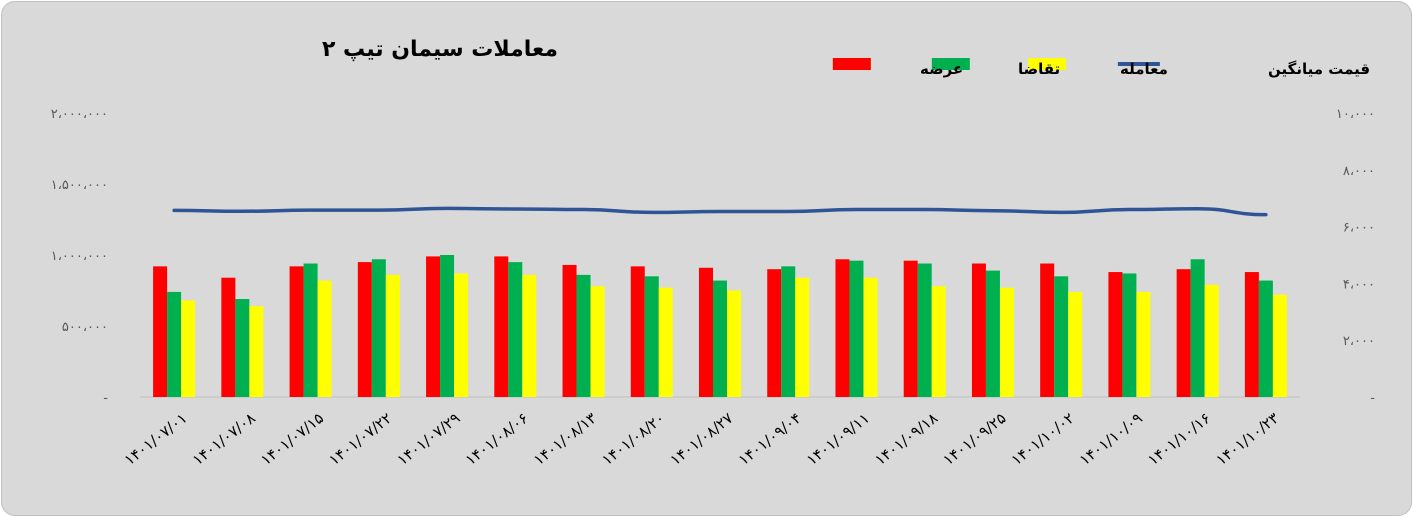  What do you see at coordinates (770, 439) in the screenshot?
I see `category-label: ۱۴۰۱/۰۹/۰۴` at bounding box center [770, 439].